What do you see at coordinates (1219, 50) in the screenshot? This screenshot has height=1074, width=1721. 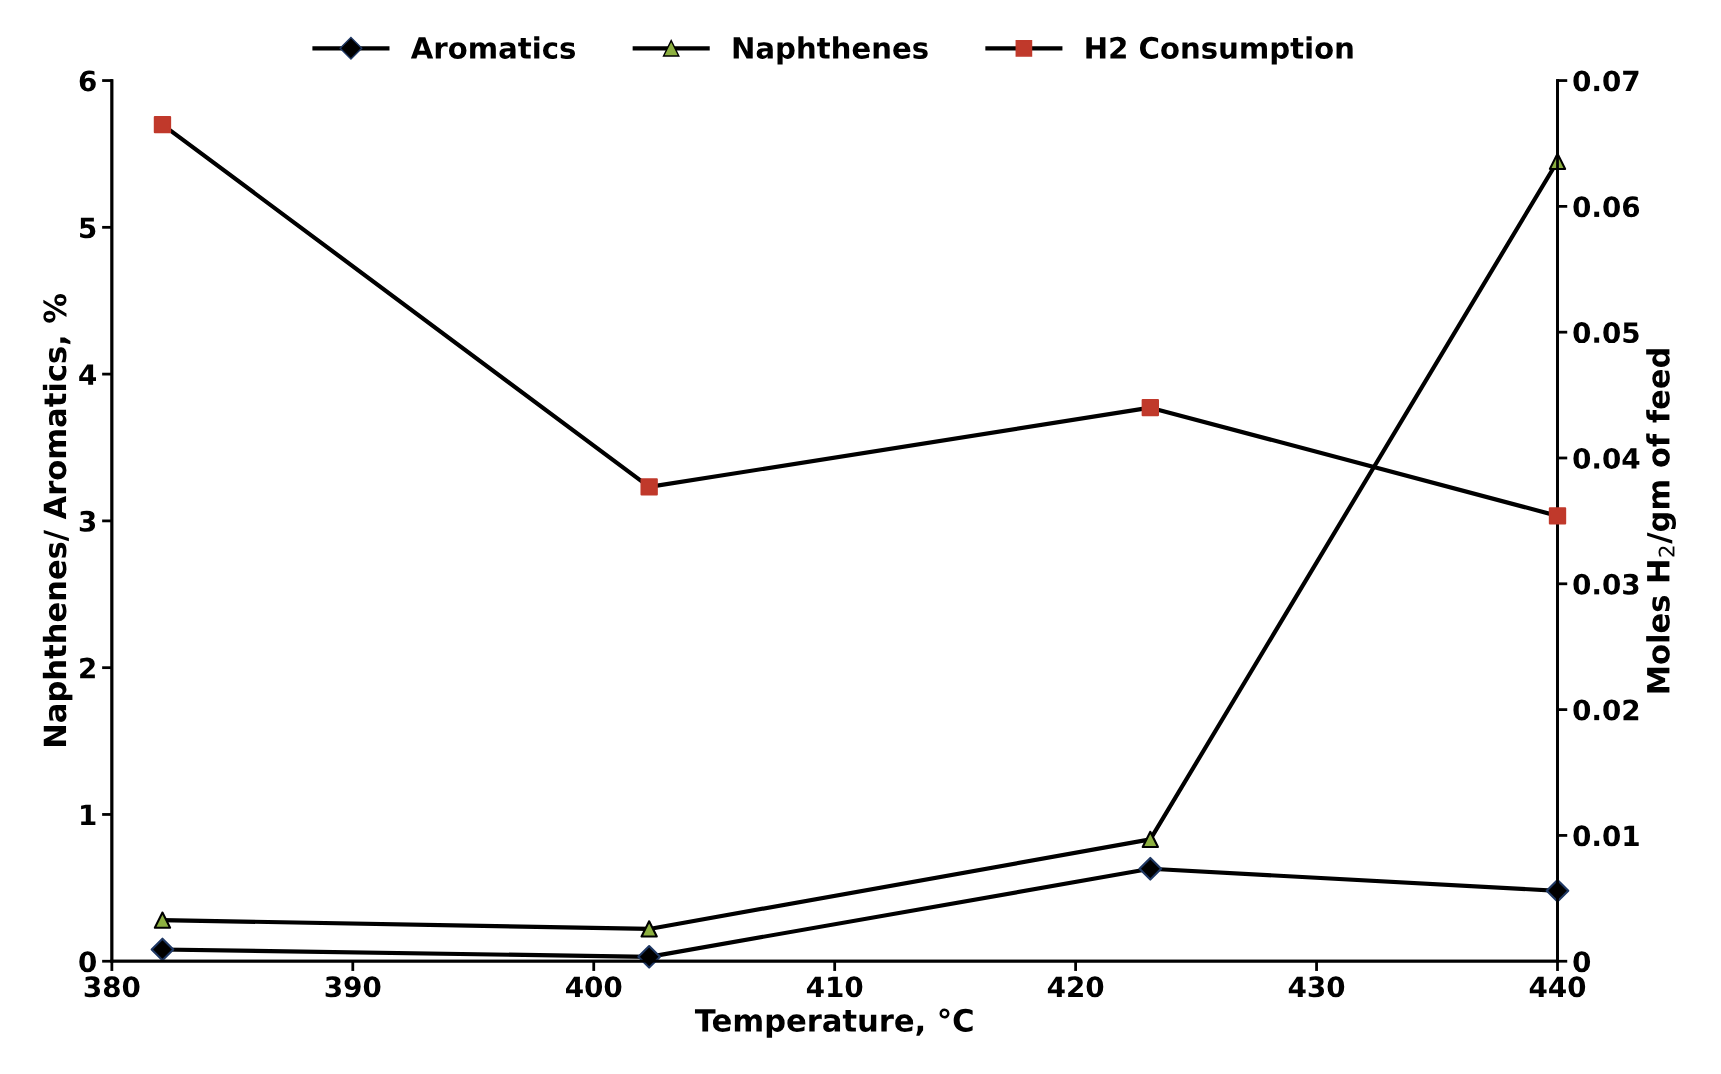 I see `legend-label: H2 Consumption` at bounding box center [1219, 50].